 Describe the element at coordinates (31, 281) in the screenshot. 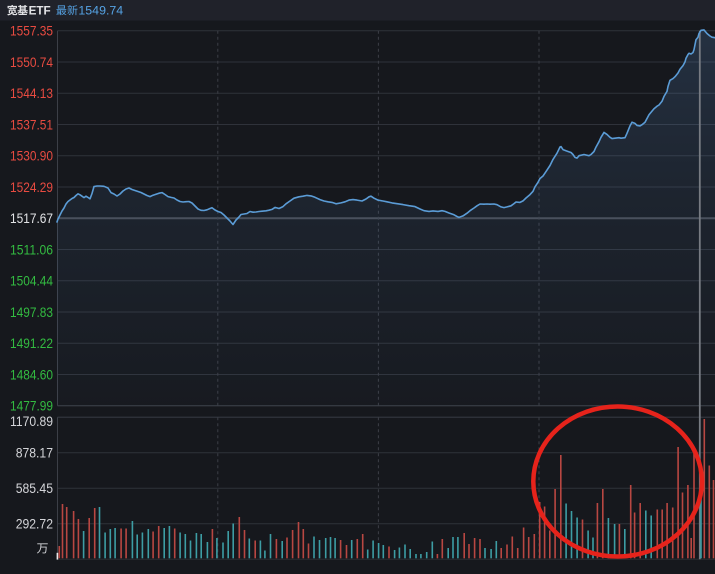

I see `svg-text: 1504.44` at that location.